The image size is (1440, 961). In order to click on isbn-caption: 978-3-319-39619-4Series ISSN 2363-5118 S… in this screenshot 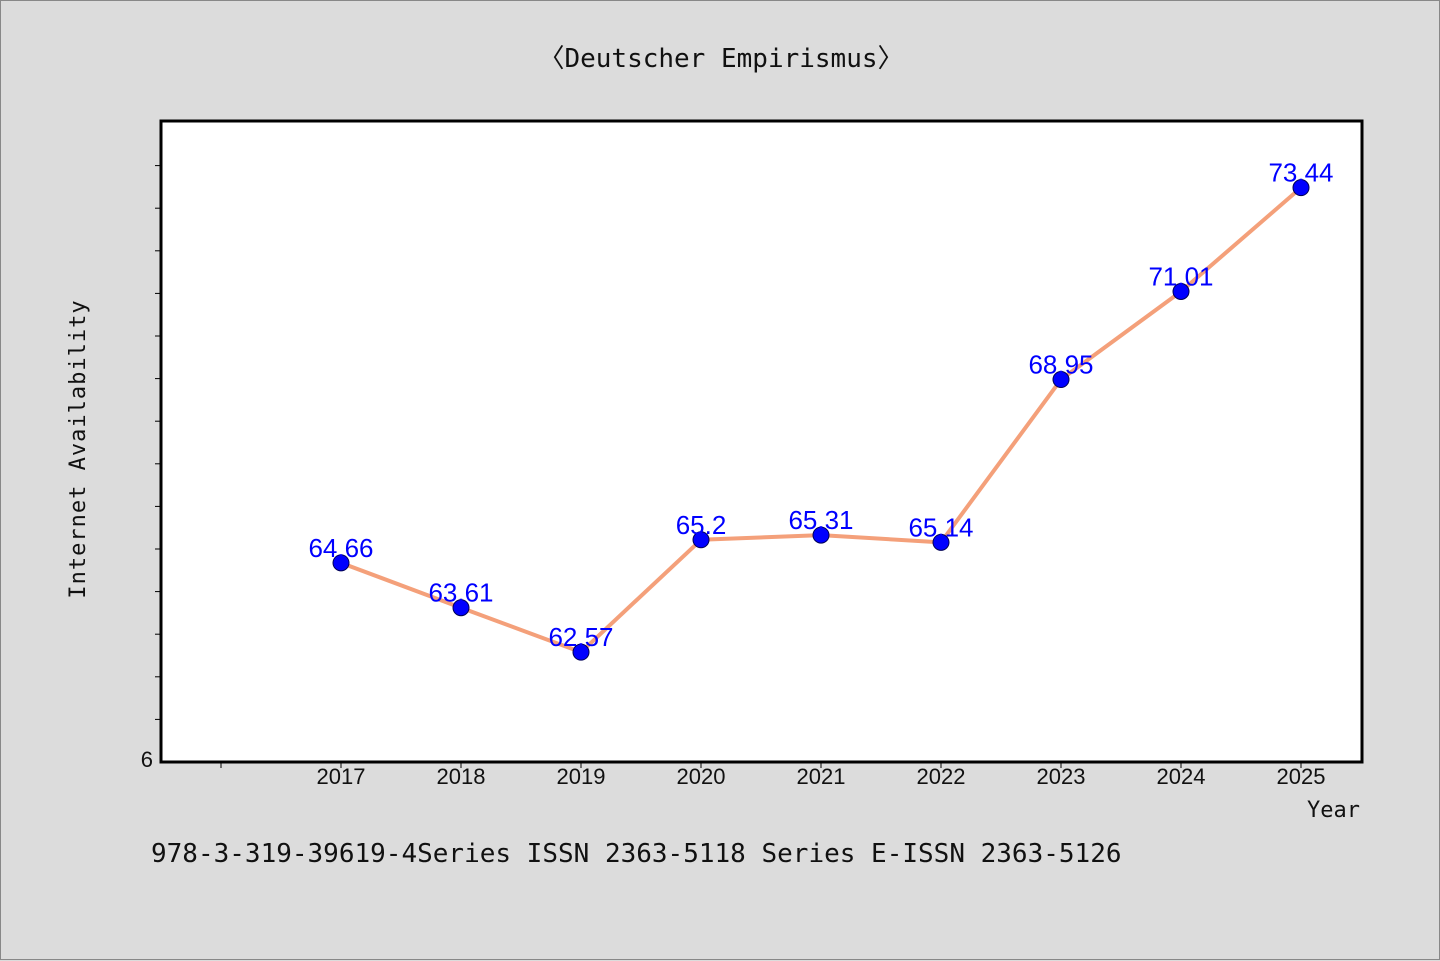, I will do `click(636, 854)`.